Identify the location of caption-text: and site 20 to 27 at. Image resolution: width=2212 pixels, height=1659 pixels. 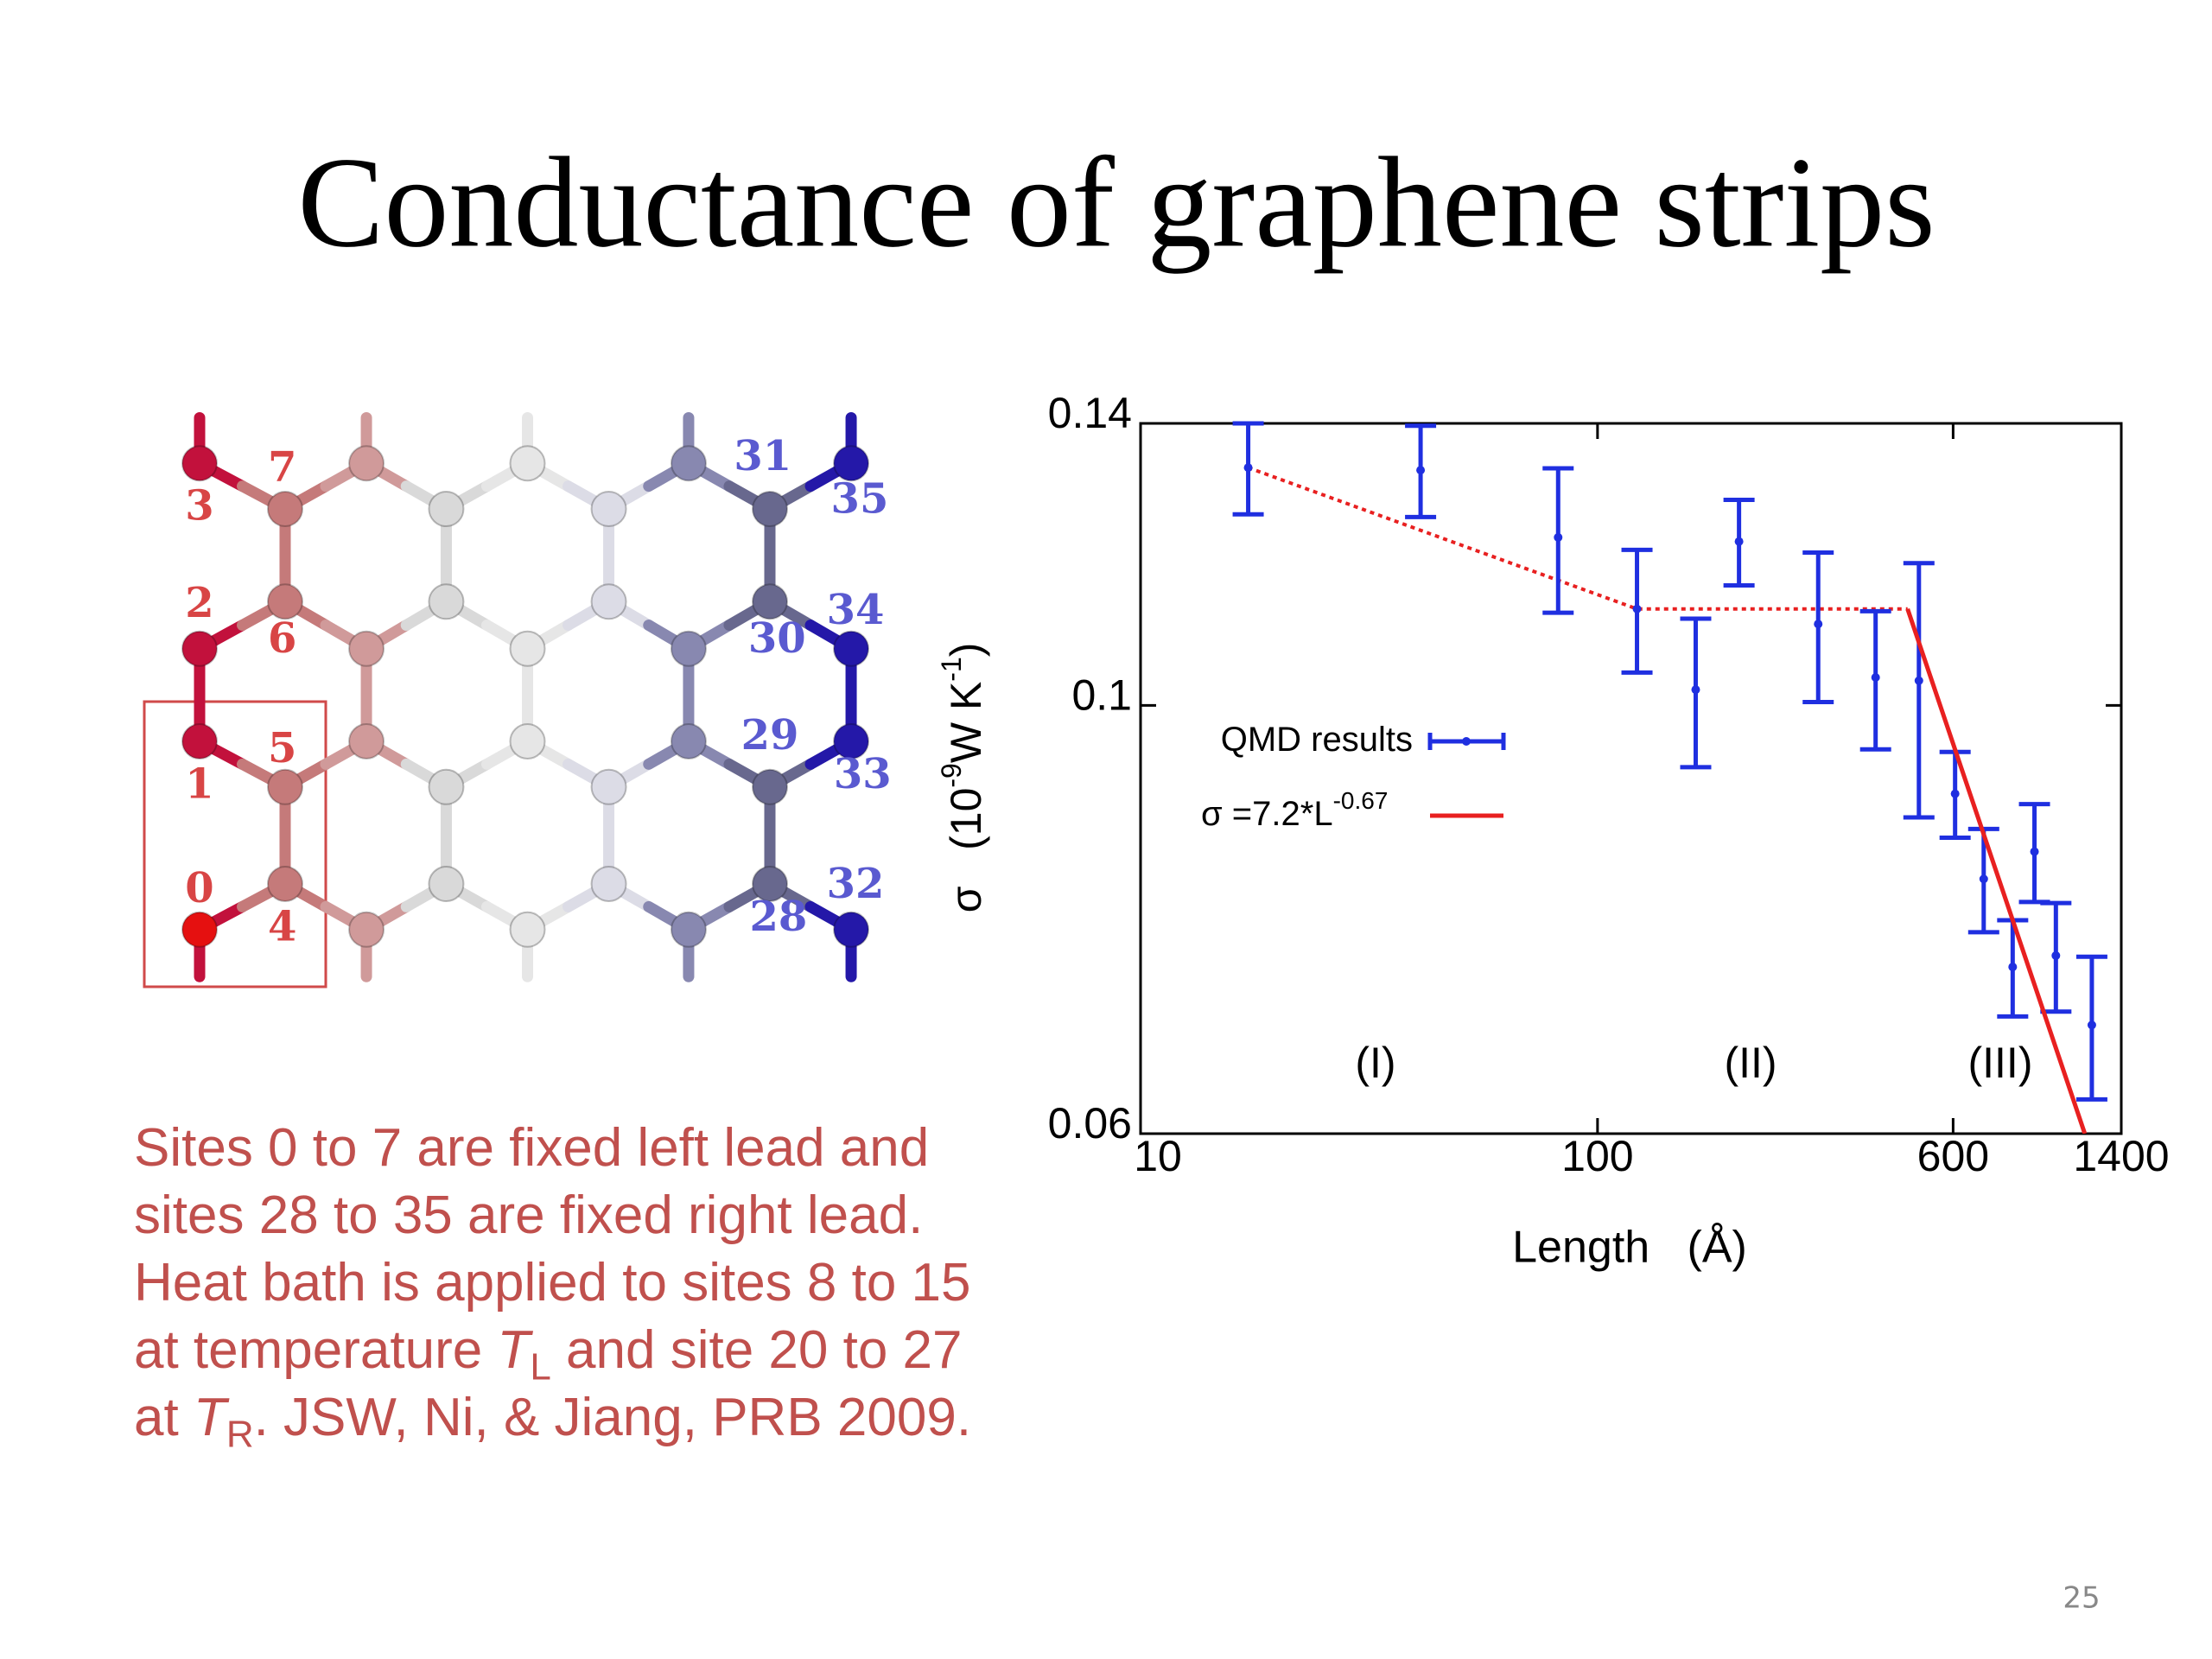
(548, 1383).